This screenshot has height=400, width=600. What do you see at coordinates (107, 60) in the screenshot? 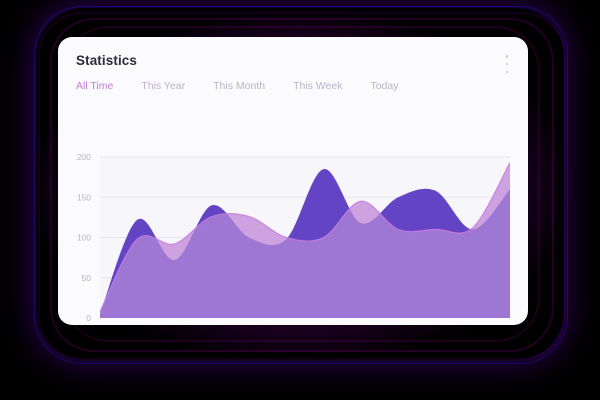
I see `page-title: Statistics` at bounding box center [107, 60].